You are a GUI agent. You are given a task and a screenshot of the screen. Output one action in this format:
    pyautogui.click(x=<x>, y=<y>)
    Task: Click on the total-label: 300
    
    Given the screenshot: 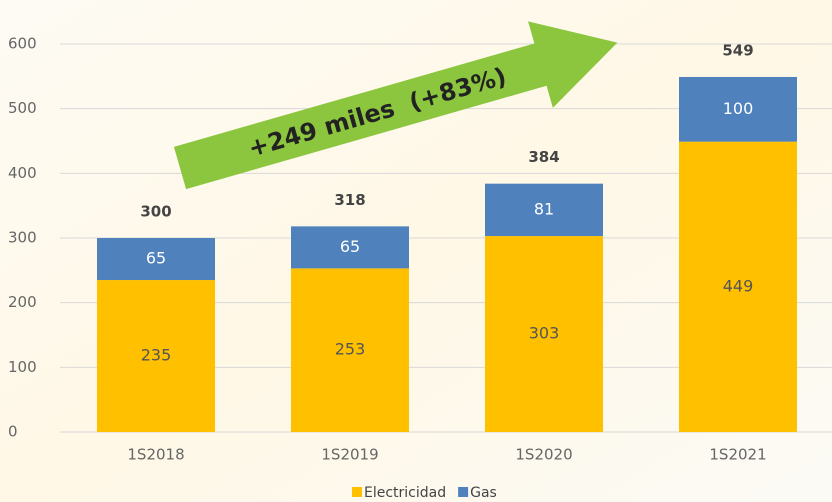 What is the action you would take?
    pyautogui.click(x=155, y=212)
    